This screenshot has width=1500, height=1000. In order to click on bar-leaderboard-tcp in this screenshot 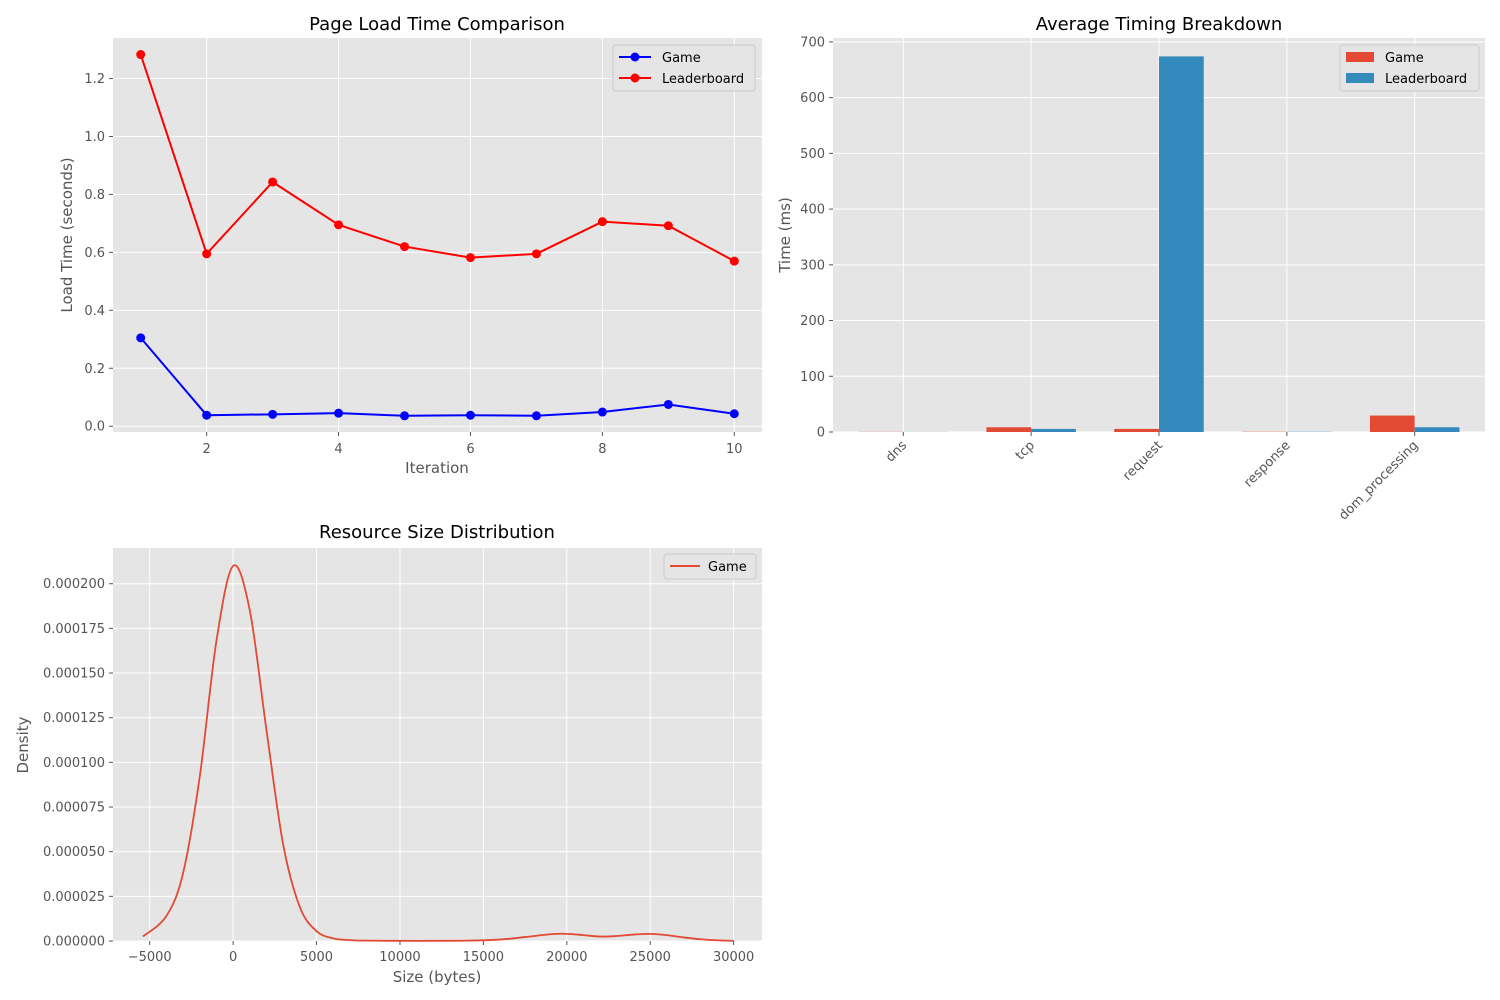, I will do `click(1053, 430)`.